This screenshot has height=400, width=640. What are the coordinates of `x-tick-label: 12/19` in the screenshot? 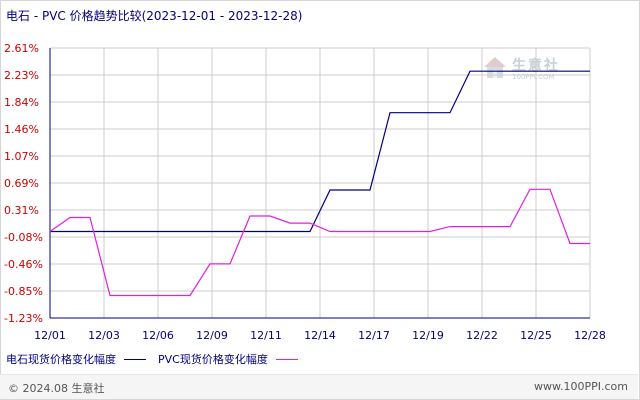 It's located at (428, 335).